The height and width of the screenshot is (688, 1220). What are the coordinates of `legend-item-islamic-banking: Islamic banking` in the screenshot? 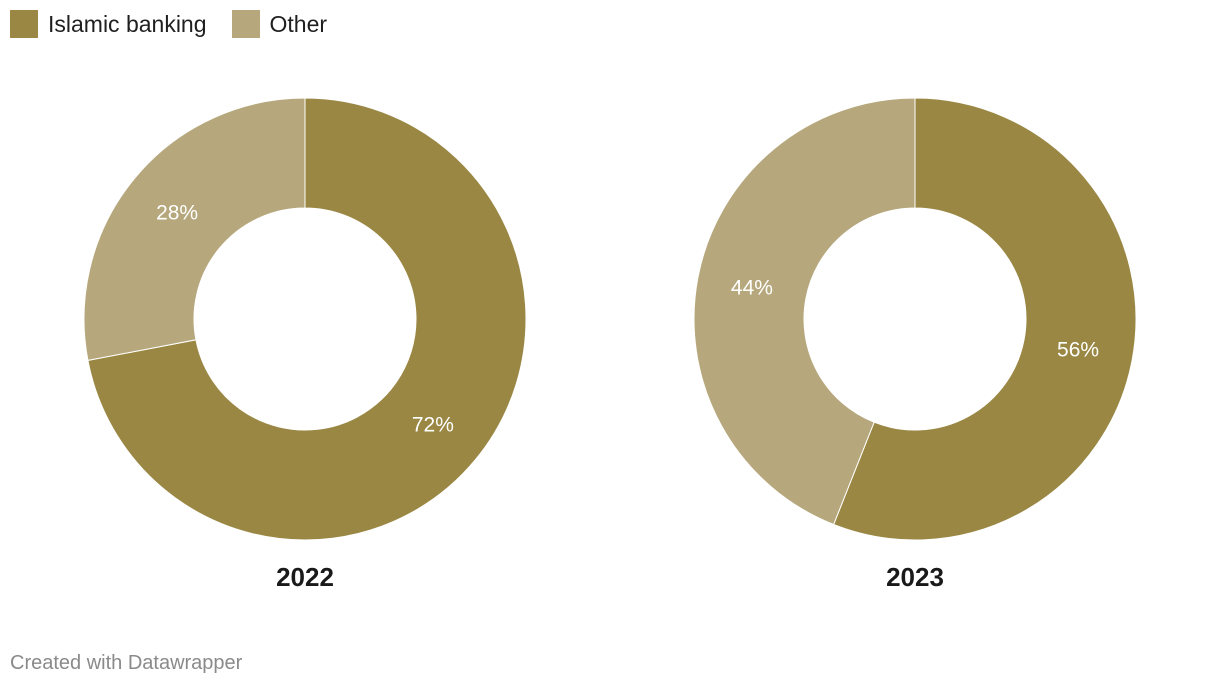 It's located at (108, 24).